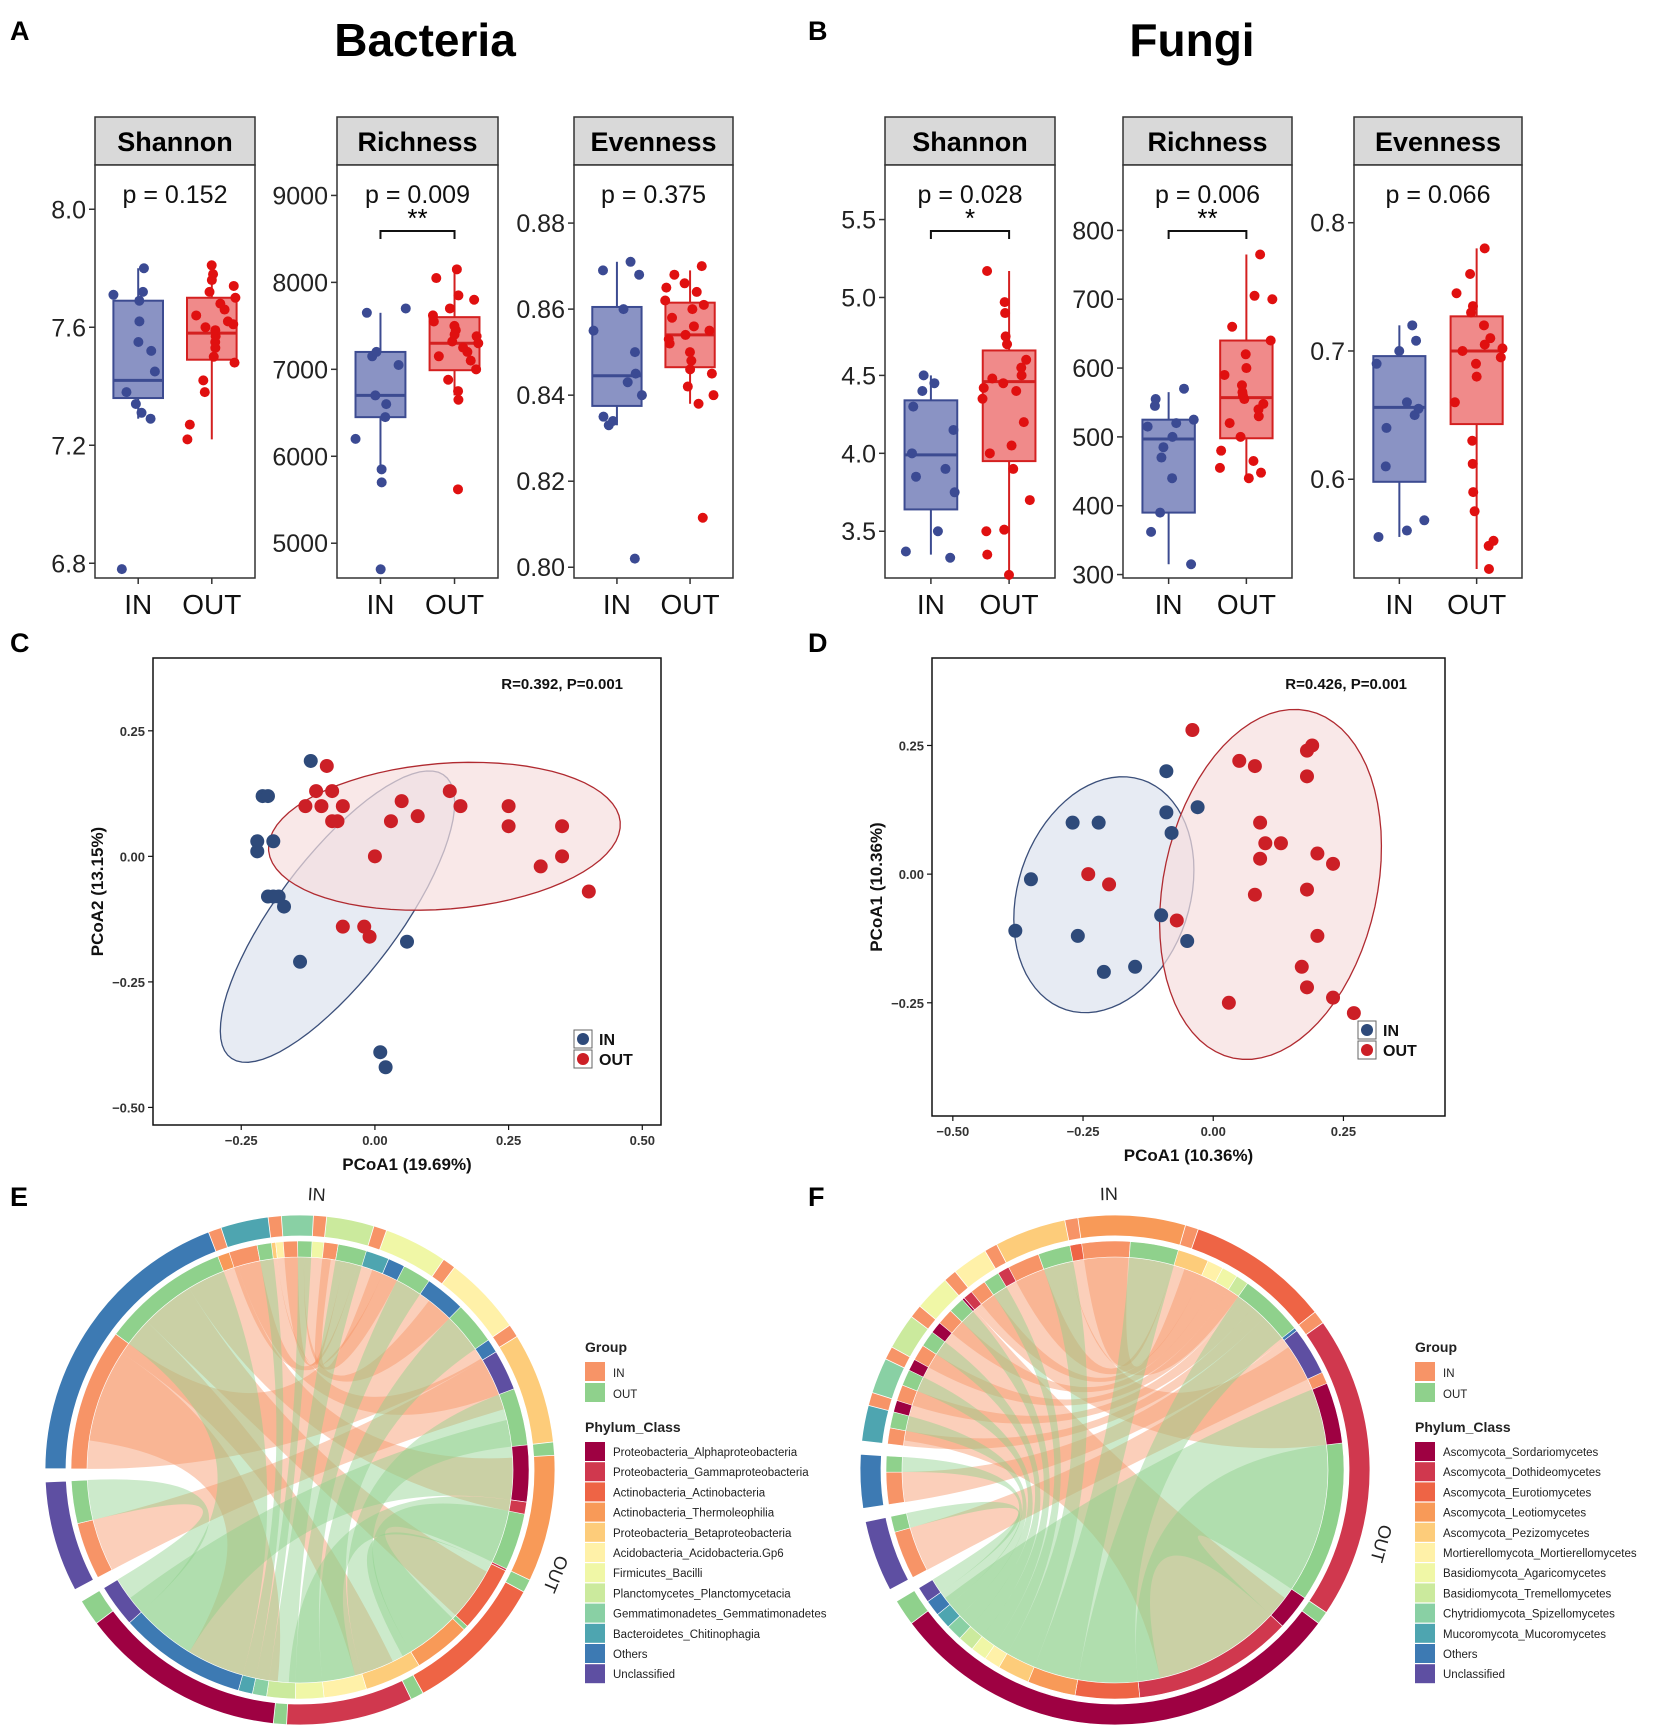 The height and width of the screenshot is (1725, 1654). What do you see at coordinates (1093, 231) in the screenshot?
I see `y-tick-label: 800` at bounding box center [1093, 231].